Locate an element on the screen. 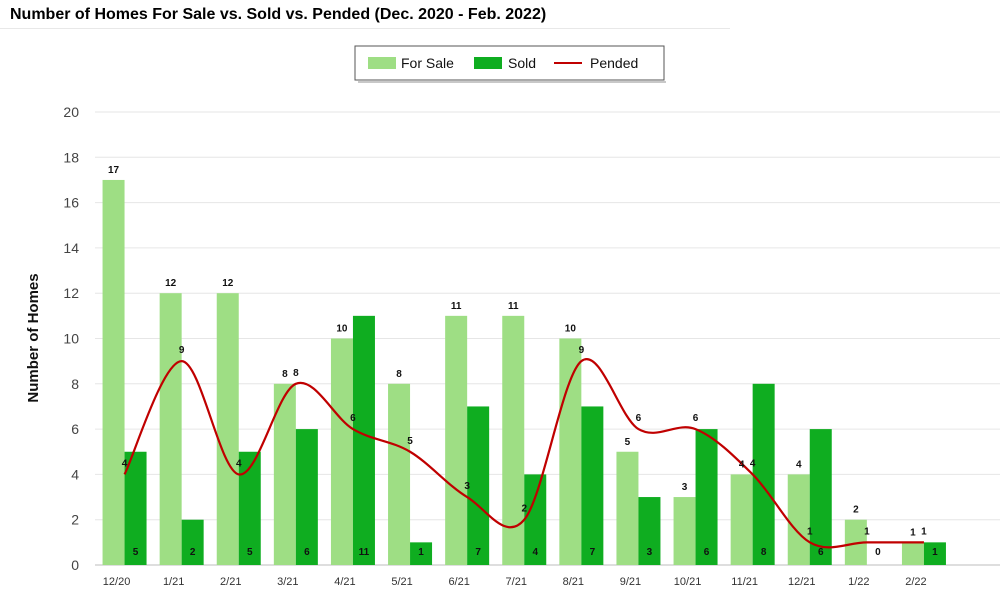  data-label-sold: 2 is located at coordinates (193, 552).